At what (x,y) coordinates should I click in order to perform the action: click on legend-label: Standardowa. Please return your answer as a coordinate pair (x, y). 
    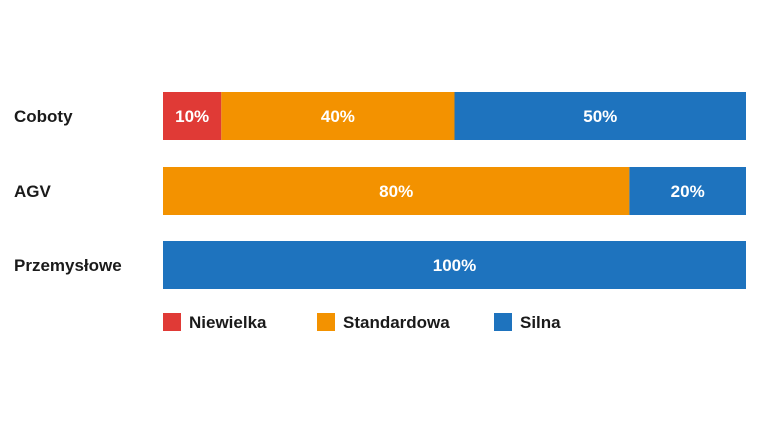
    Looking at the image, I should click on (396, 322).